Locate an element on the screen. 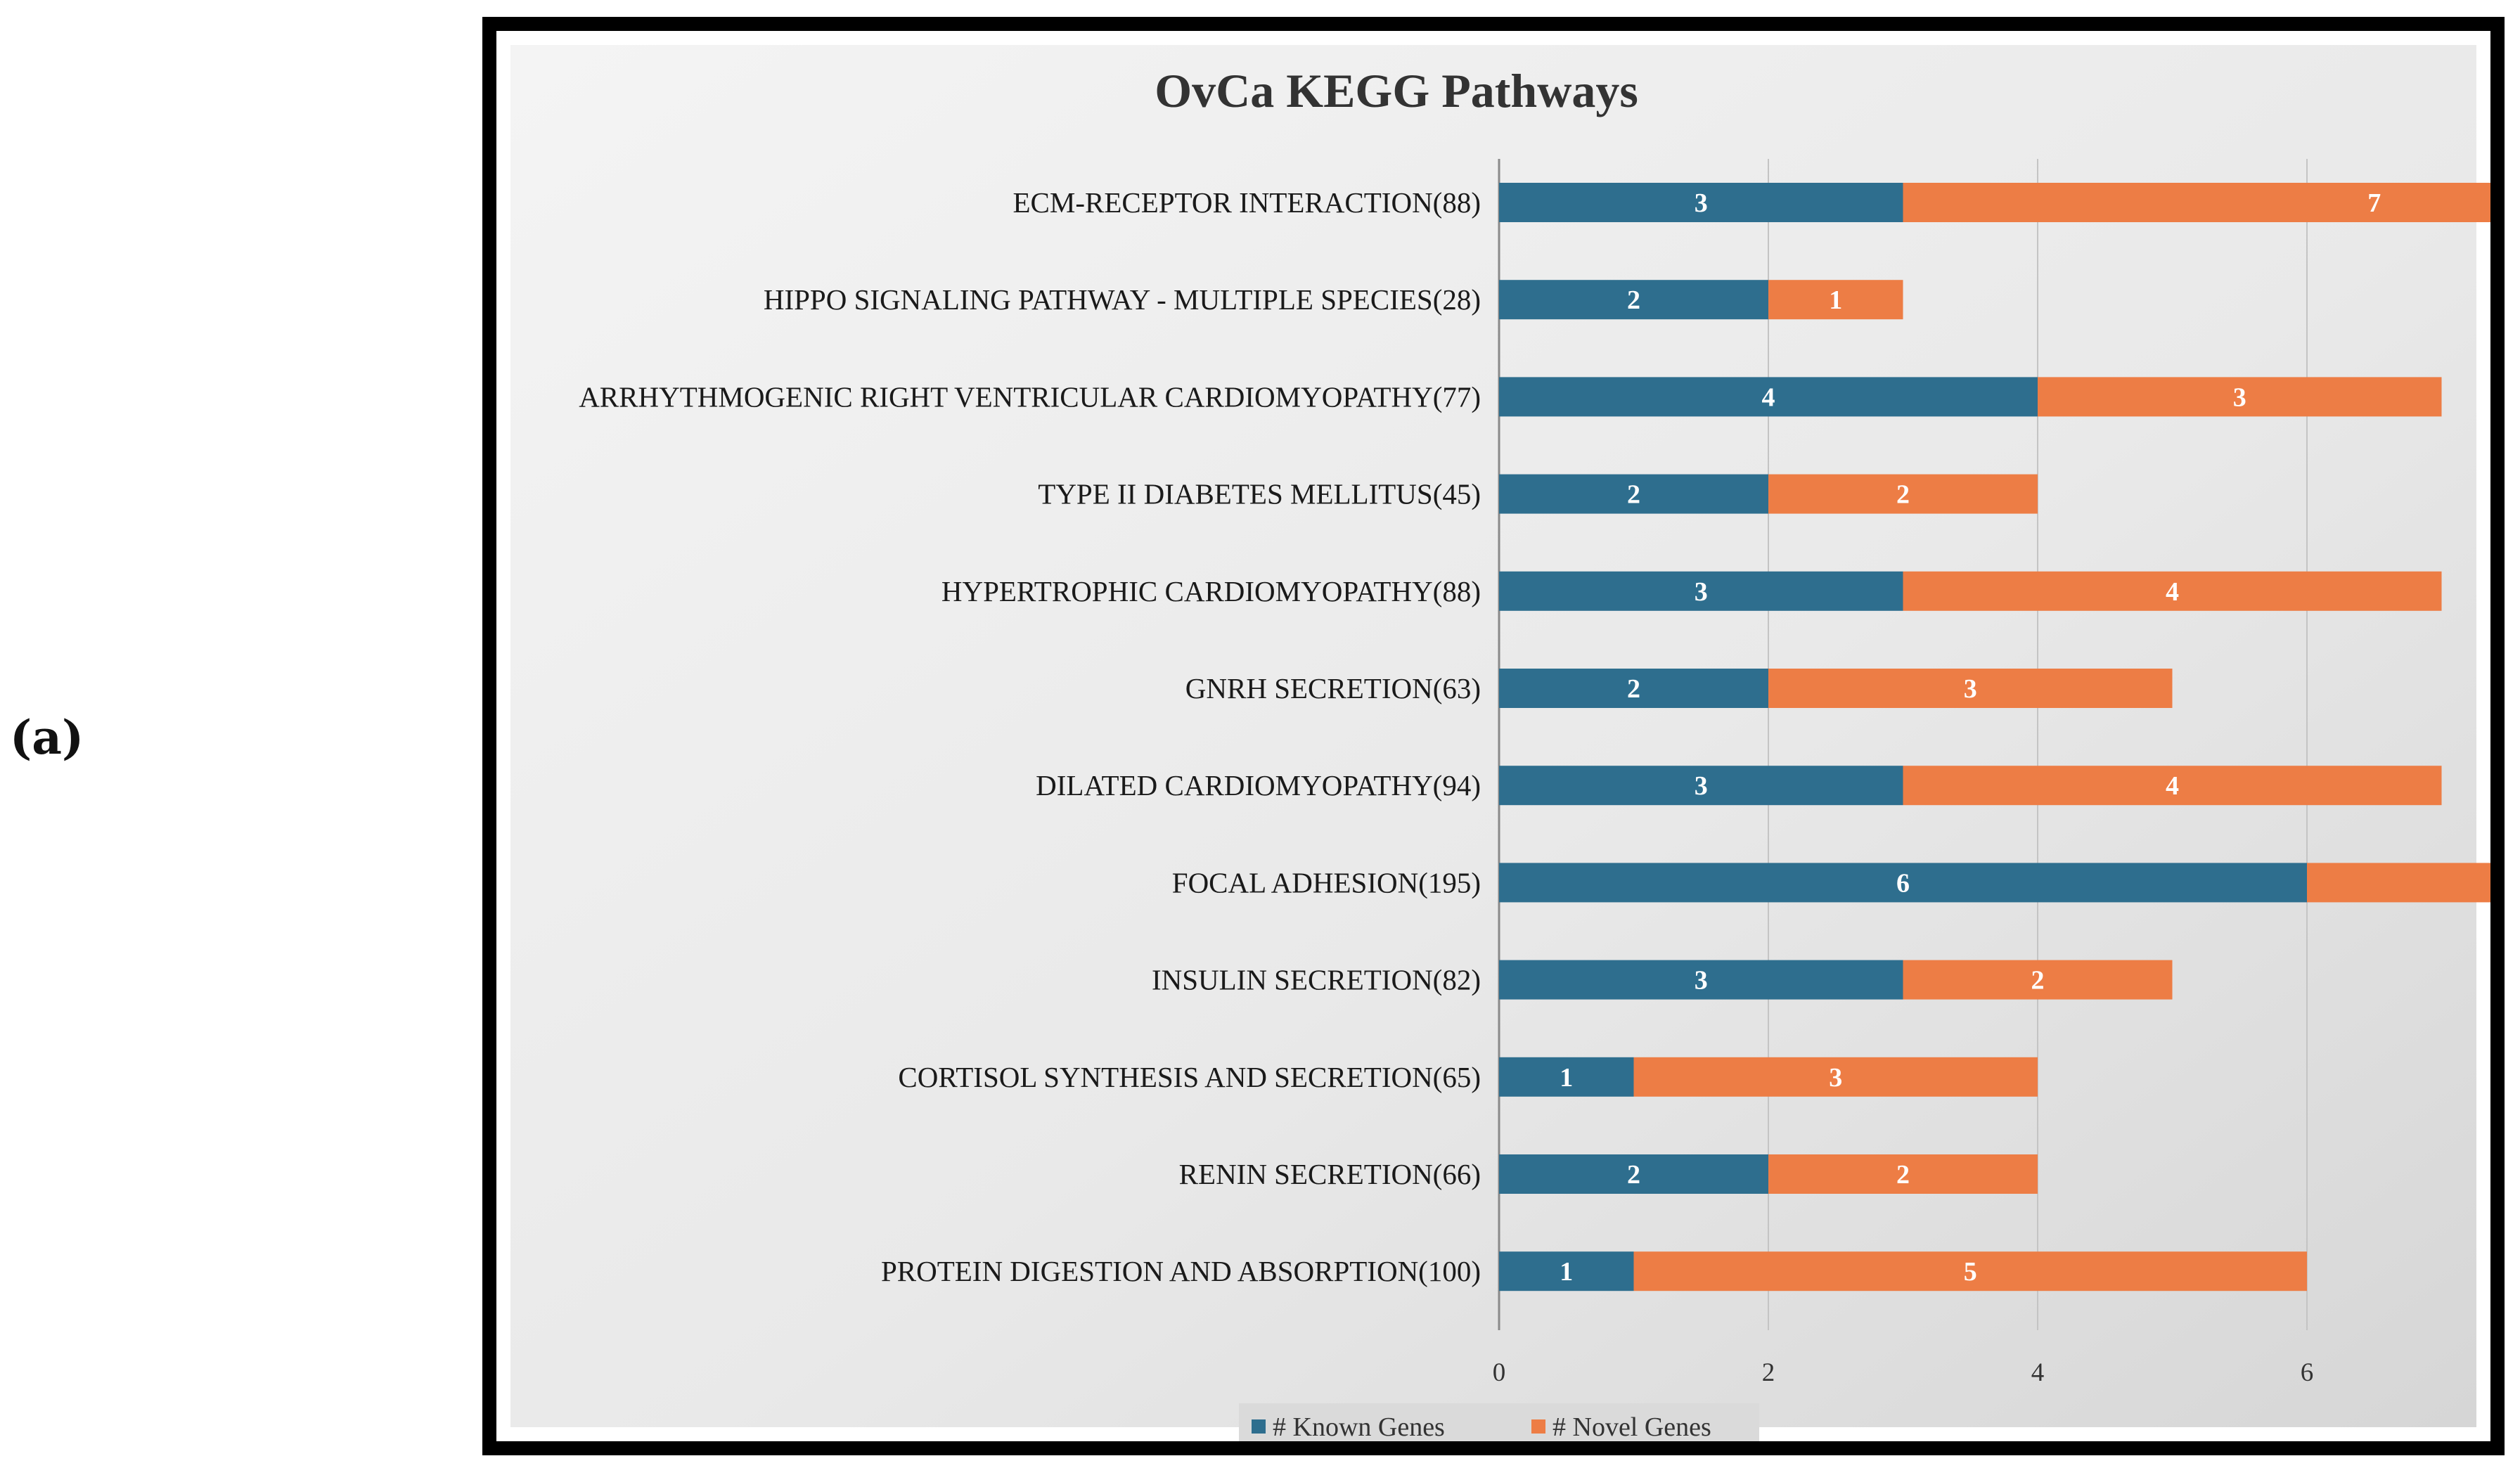 This screenshot has height=1475, width=2520. category-label: HYPERTROPHIC CARDIOMYOPATHY(88) is located at coordinates (1211, 591).